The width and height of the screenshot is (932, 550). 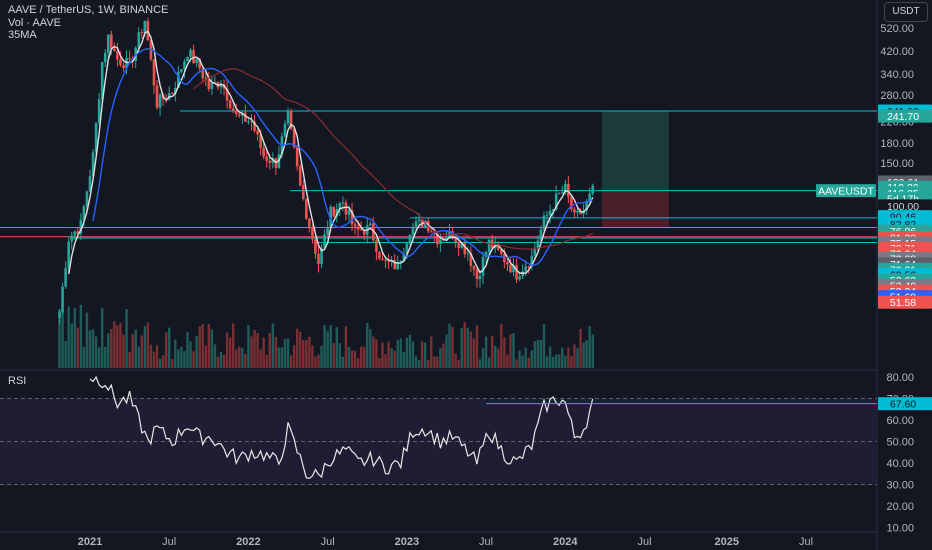 What do you see at coordinates (897, 164) in the screenshot?
I see `price-tick-label: 150.00` at bounding box center [897, 164].